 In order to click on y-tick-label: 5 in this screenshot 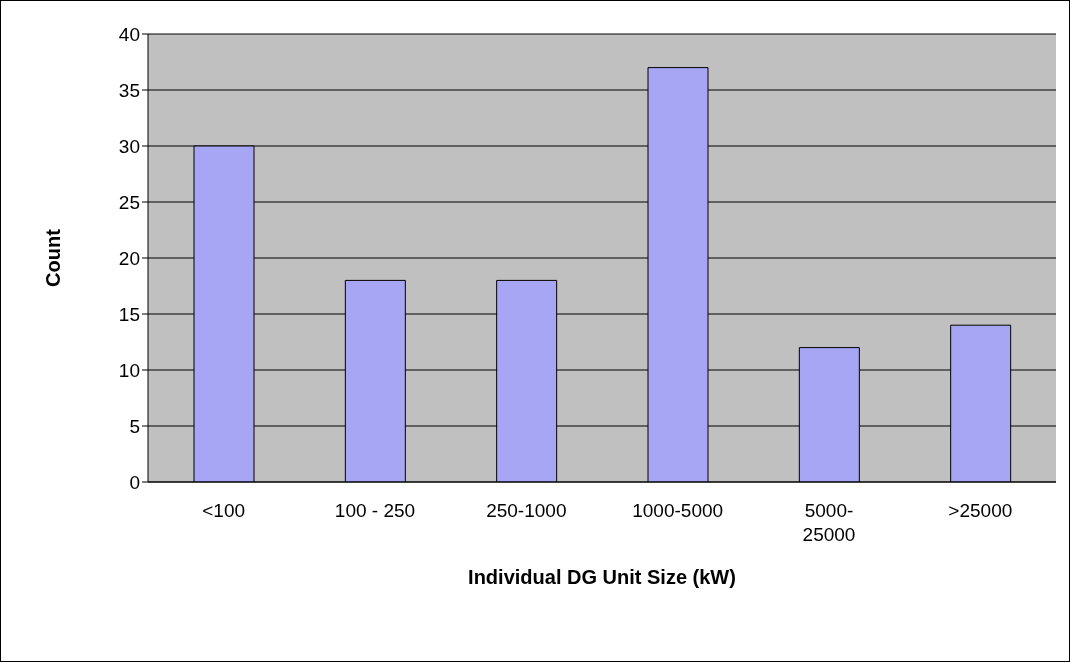, I will do `click(134, 426)`.